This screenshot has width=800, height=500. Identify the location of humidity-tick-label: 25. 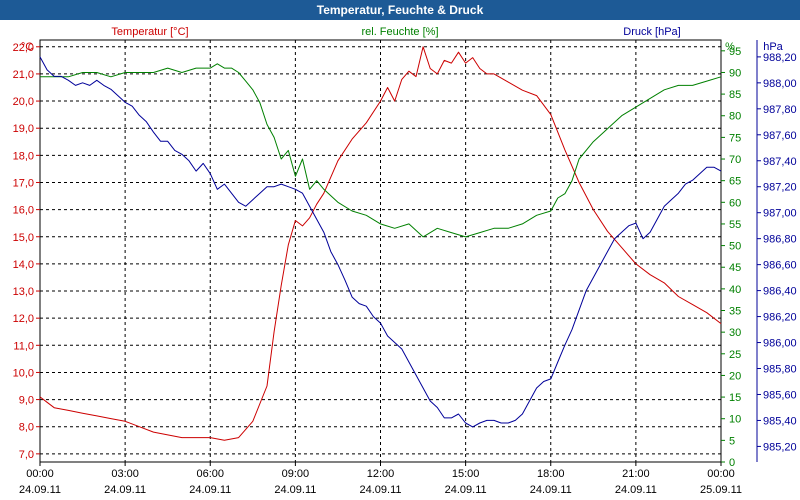
(735, 355).